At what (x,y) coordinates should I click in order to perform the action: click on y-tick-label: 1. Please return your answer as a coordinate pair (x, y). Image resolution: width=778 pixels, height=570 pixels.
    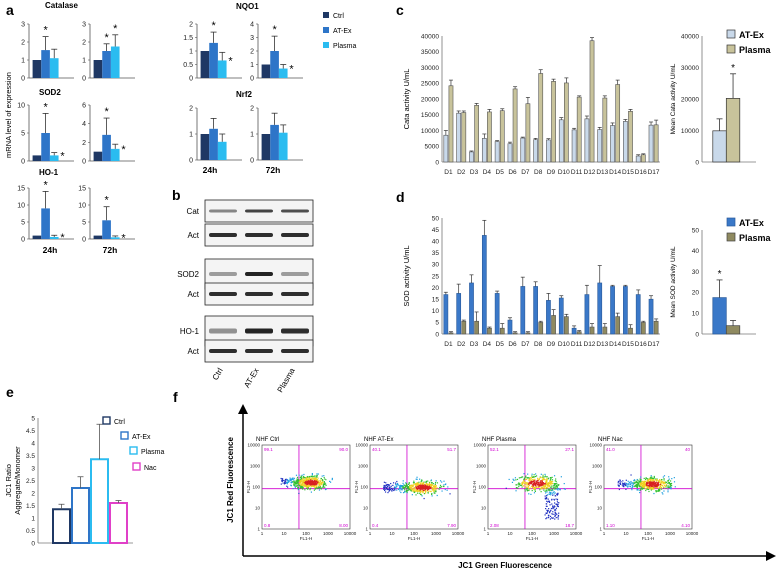
    Looking at the image, I should click on (484, 529).